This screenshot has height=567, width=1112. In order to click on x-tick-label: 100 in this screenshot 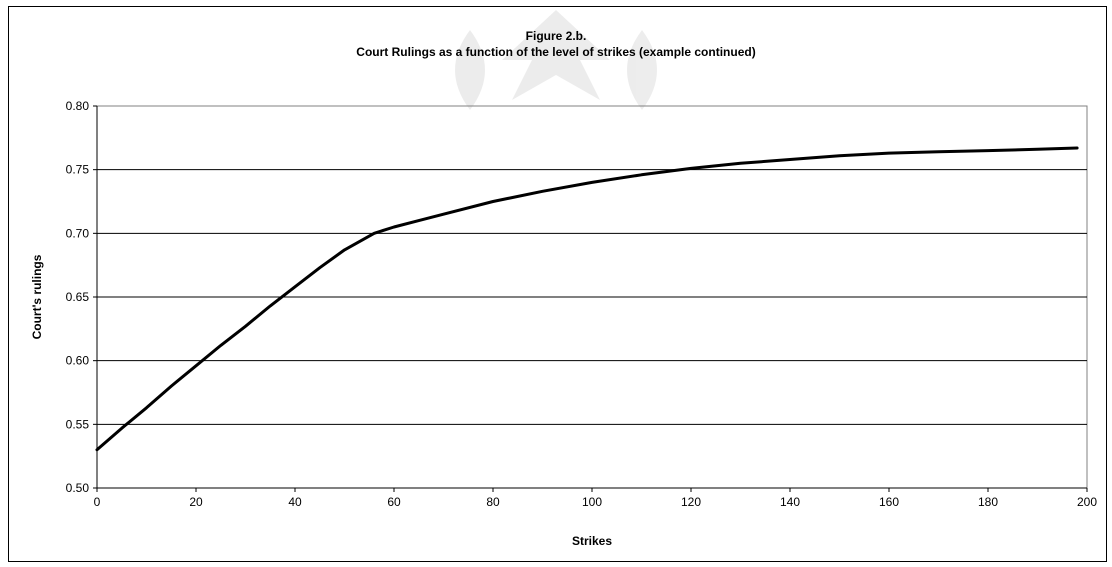, I will do `click(592, 502)`.